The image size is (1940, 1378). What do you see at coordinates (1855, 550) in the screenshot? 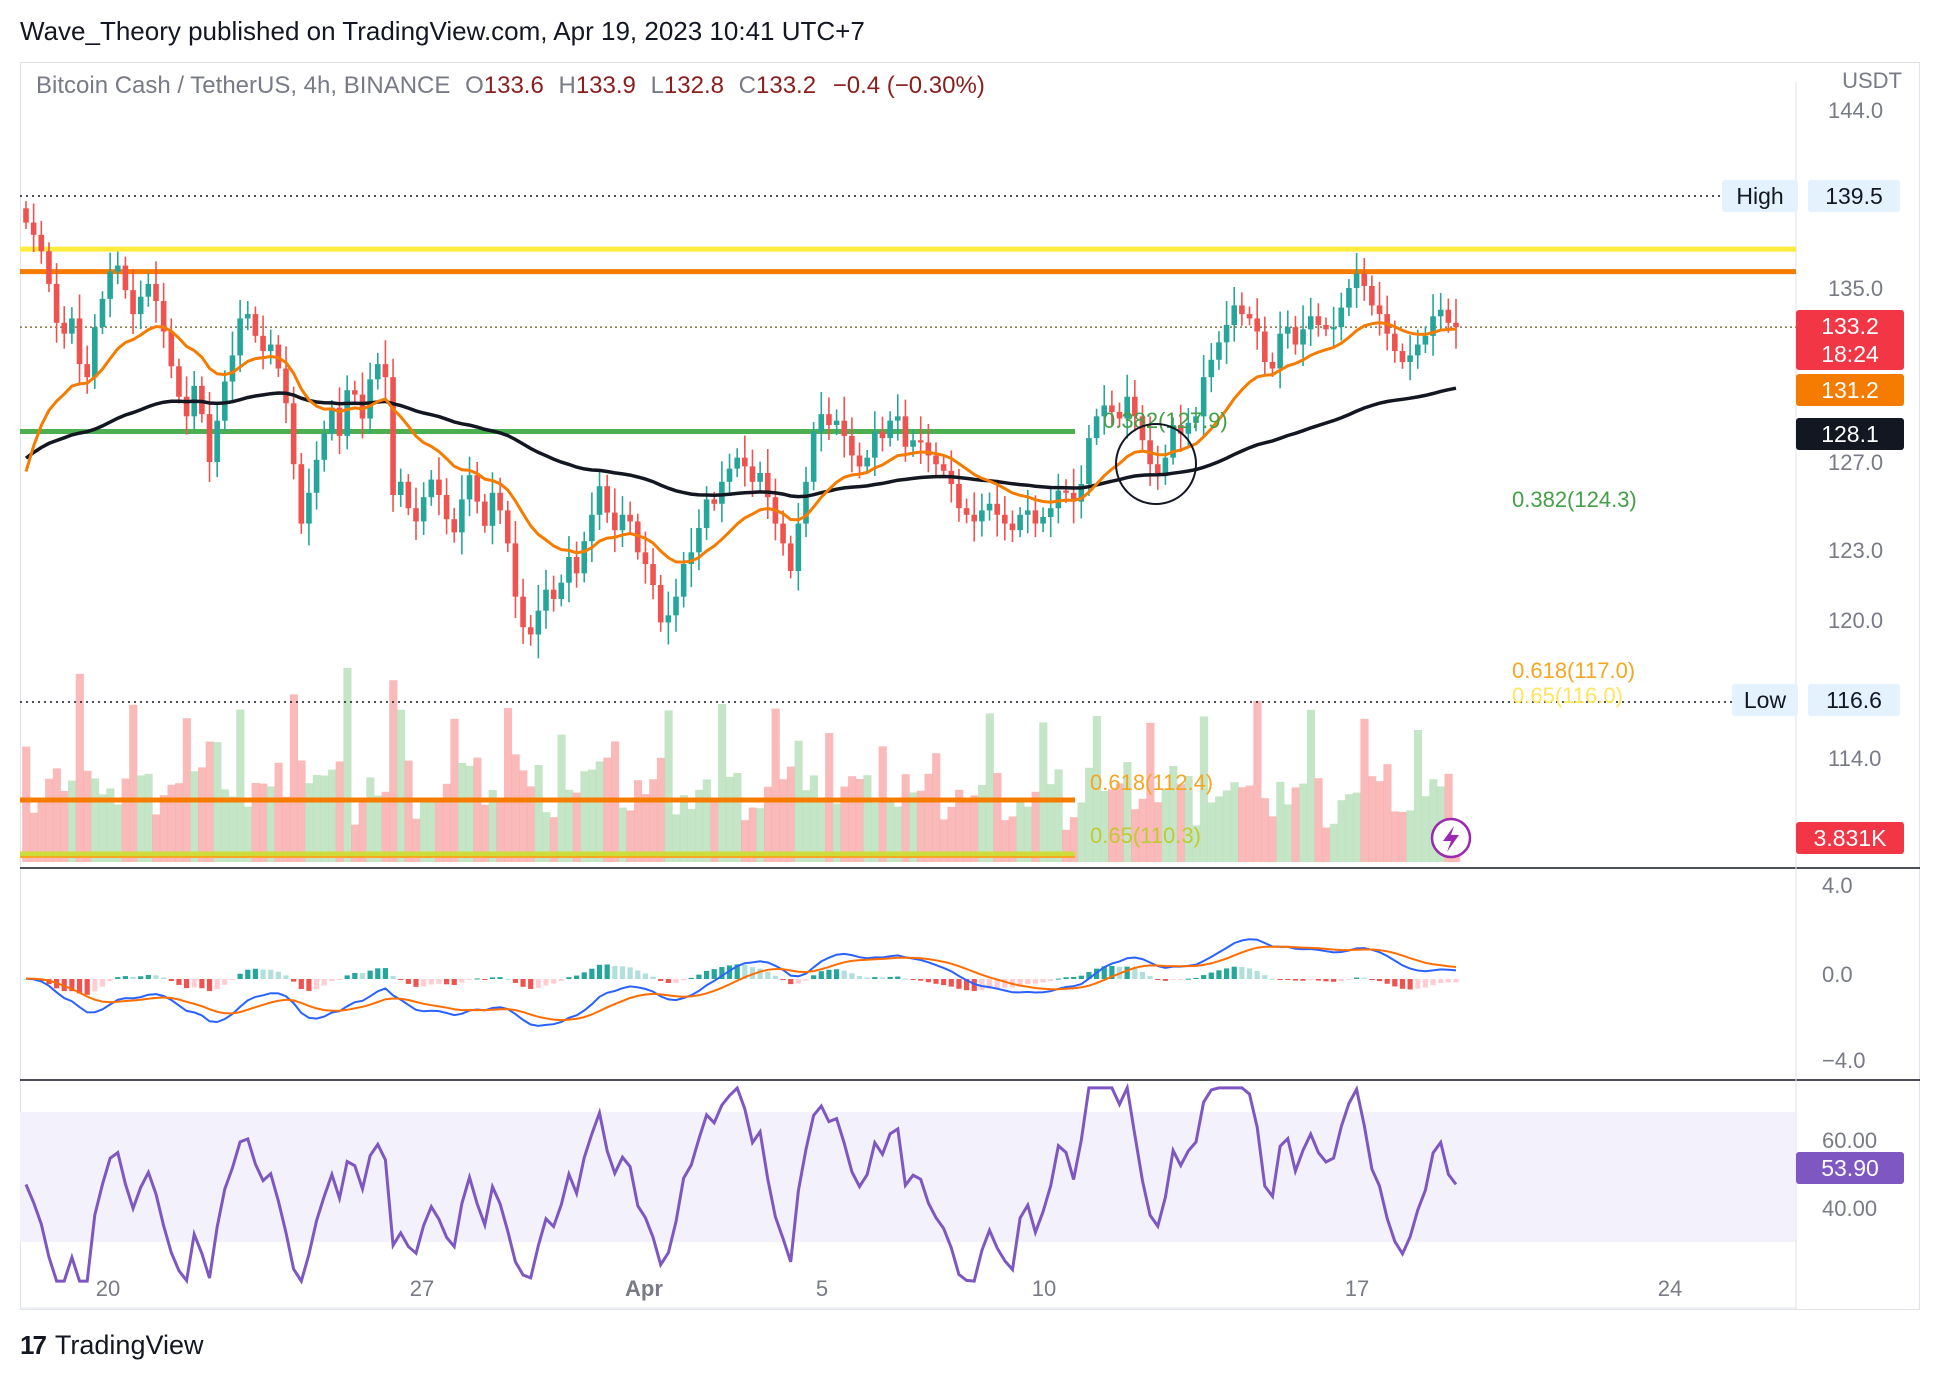
I see `price-tick-label: 123.0` at bounding box center [1855, 550].